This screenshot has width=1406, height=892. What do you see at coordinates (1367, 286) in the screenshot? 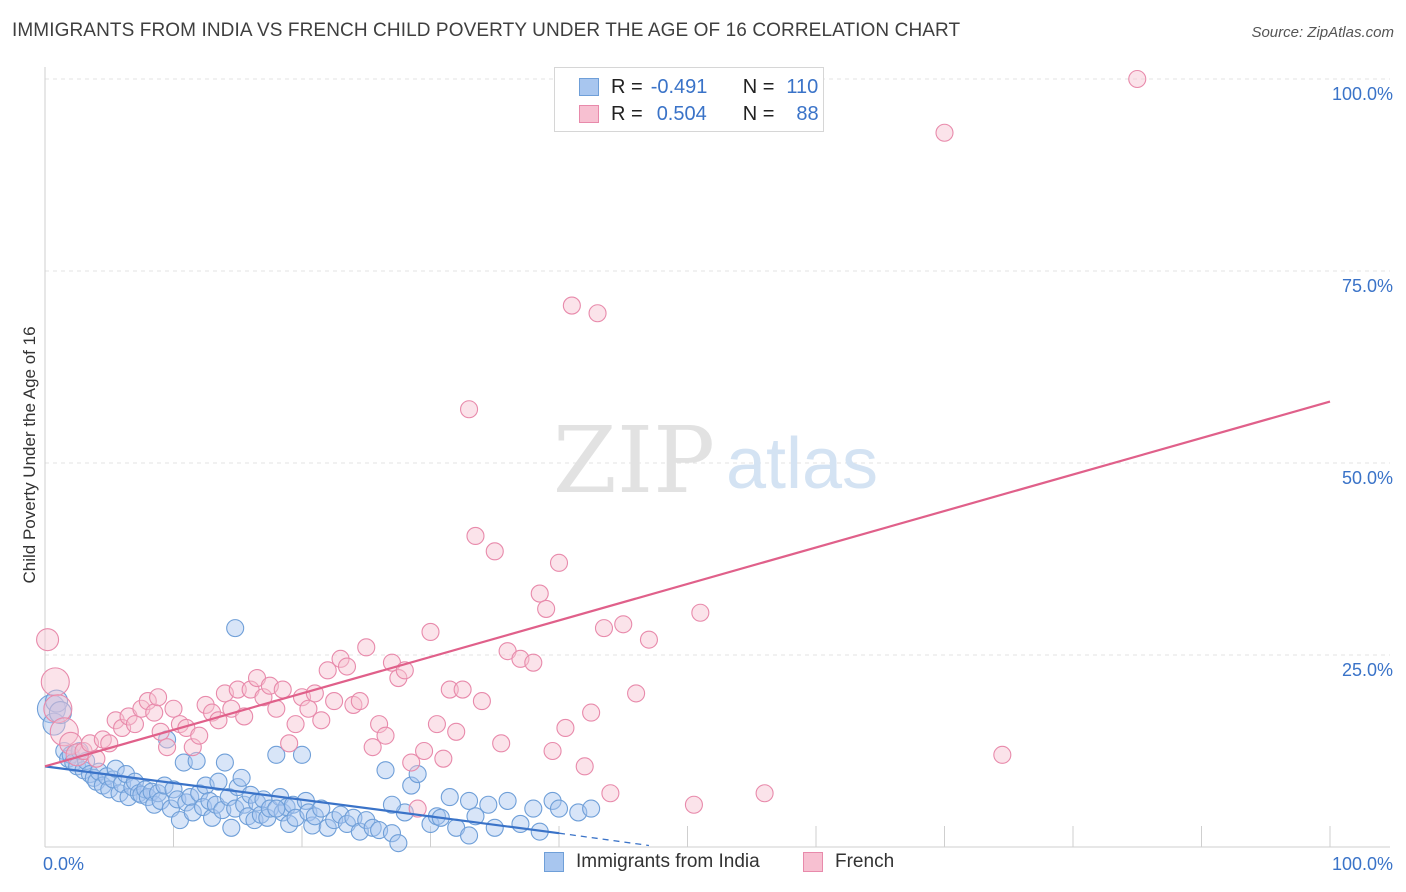
I see `y-tick-label: 75.0%` at bounding box center [1367, 286].